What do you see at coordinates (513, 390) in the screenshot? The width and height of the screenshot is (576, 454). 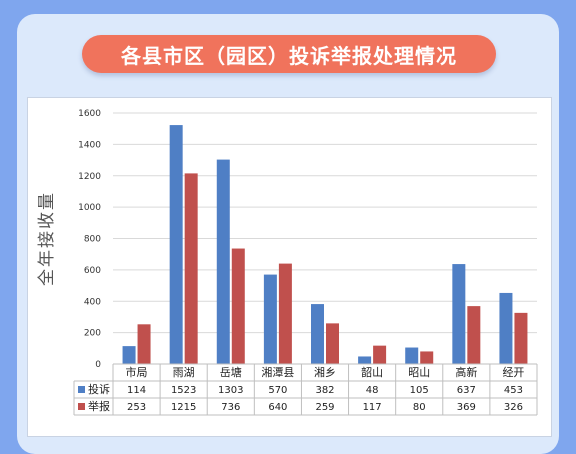 I see `data-value: 453` at bounding box center [513, 390].